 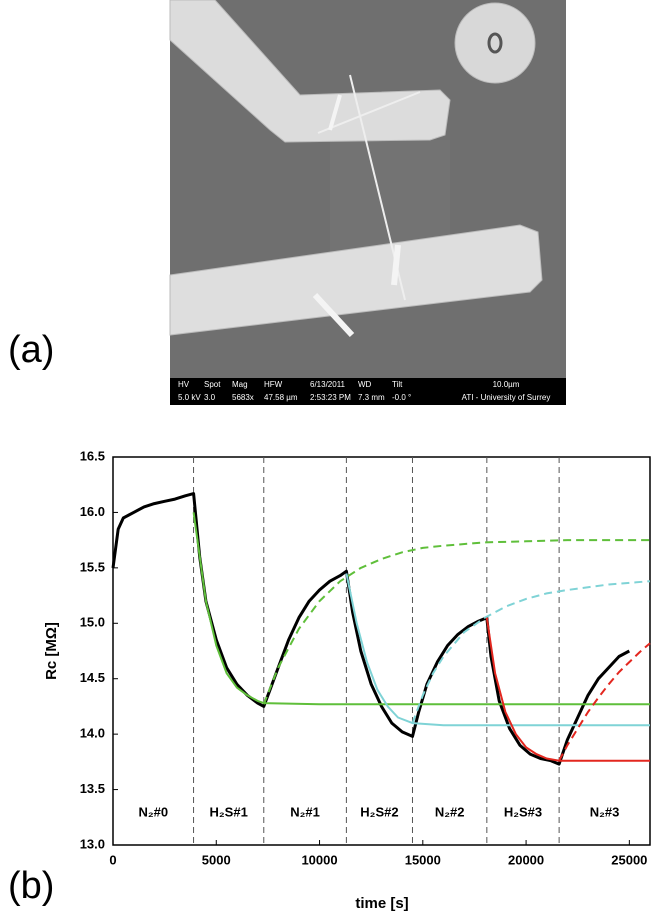 I want to click on info-label: Tilt, so click(x=397, y=384).